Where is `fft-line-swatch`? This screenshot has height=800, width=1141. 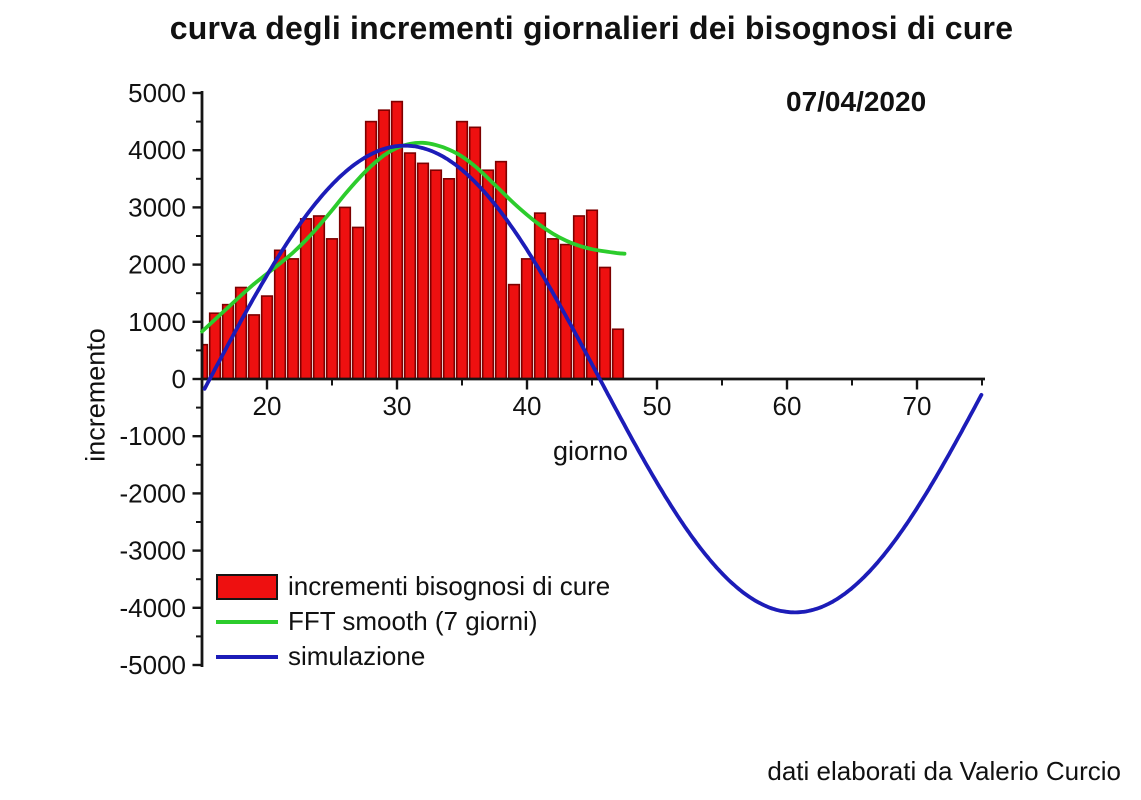
fft-line-swatch is located at coordinates (247, 621).